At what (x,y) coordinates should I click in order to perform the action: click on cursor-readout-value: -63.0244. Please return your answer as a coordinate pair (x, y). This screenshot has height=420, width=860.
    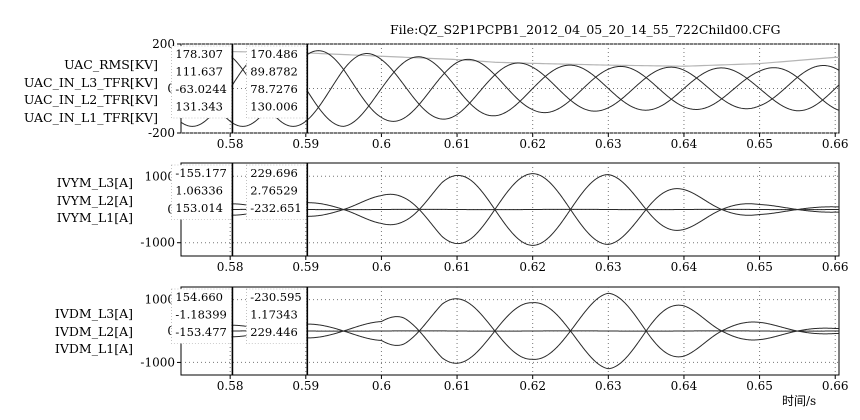
    Looking at the image, I should click on (200, 89).